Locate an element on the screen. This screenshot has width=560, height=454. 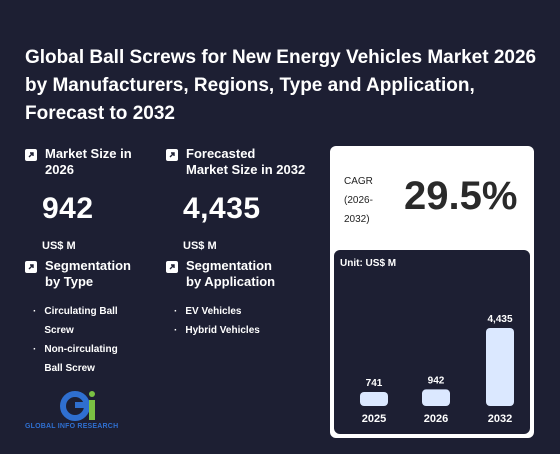
logo-mark-icon is located at coordinates (77, 406).